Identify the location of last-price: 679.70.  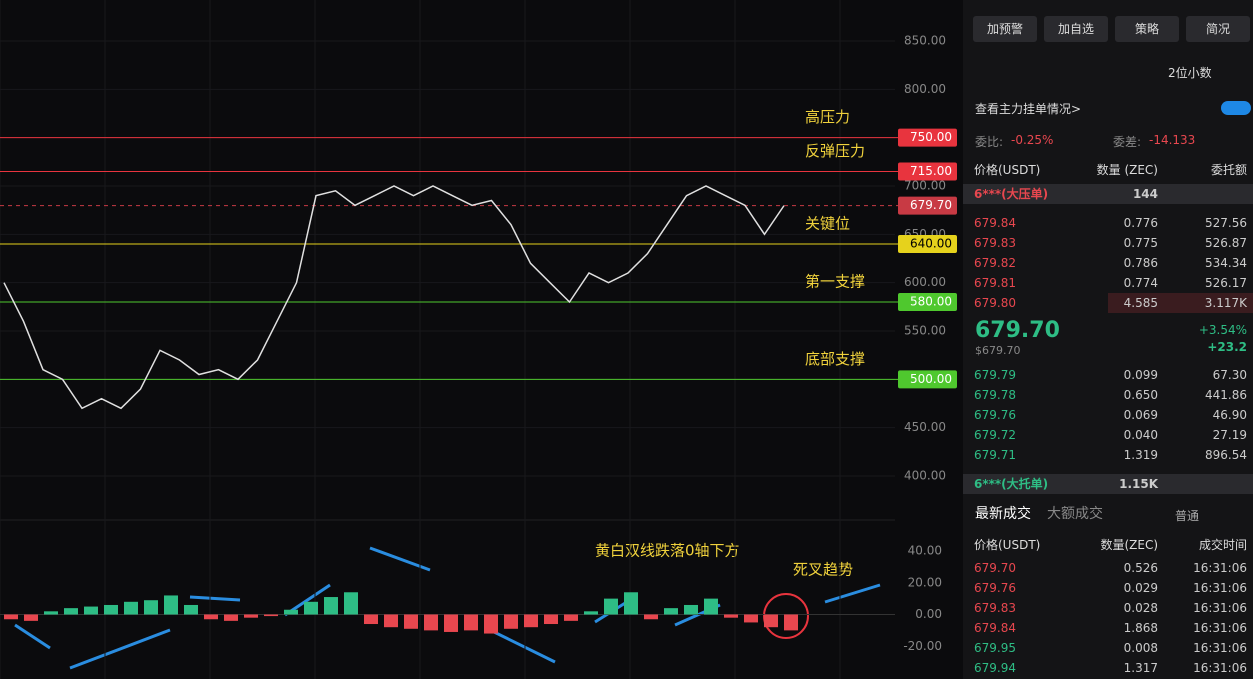
(1017, 330).